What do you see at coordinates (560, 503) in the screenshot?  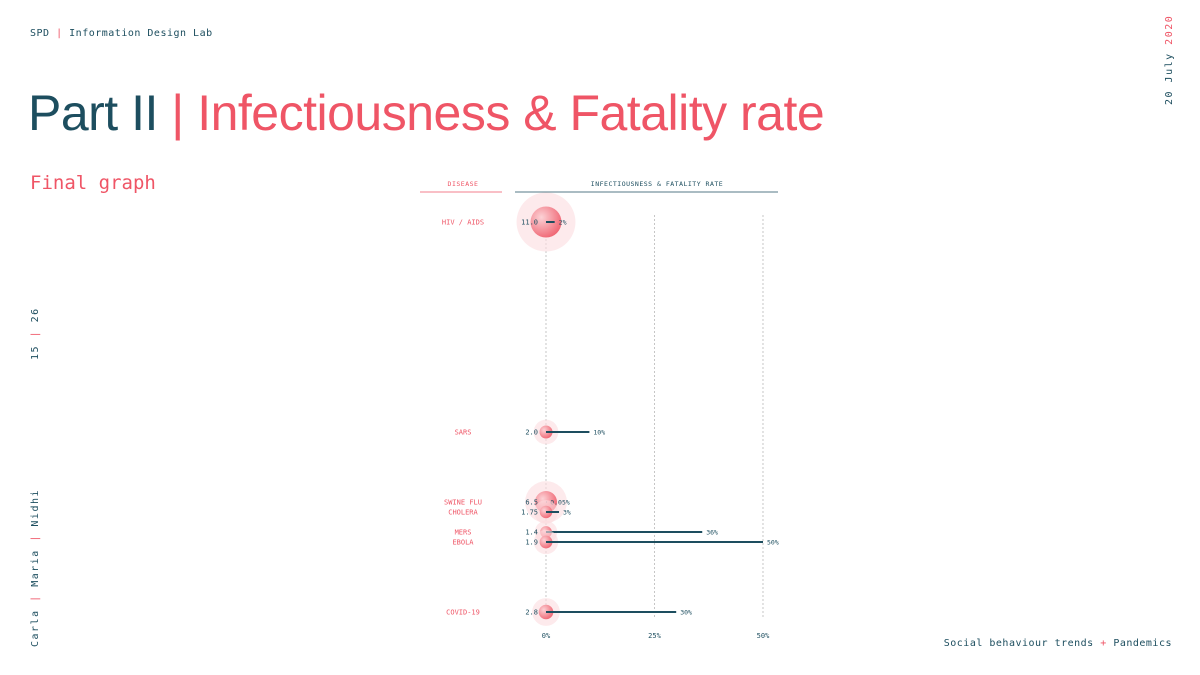 I see `fatality-value-label: 0.05%` at bounding box center [560, 503].